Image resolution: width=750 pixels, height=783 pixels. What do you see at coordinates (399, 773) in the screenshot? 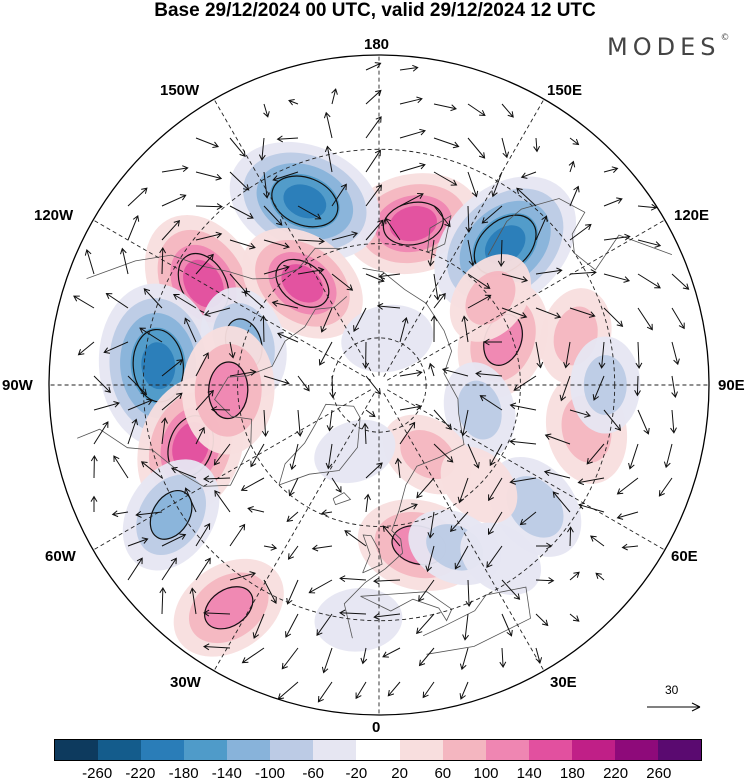
I see `colorbar-tick-label: 20` at bounding box center [399, 773].